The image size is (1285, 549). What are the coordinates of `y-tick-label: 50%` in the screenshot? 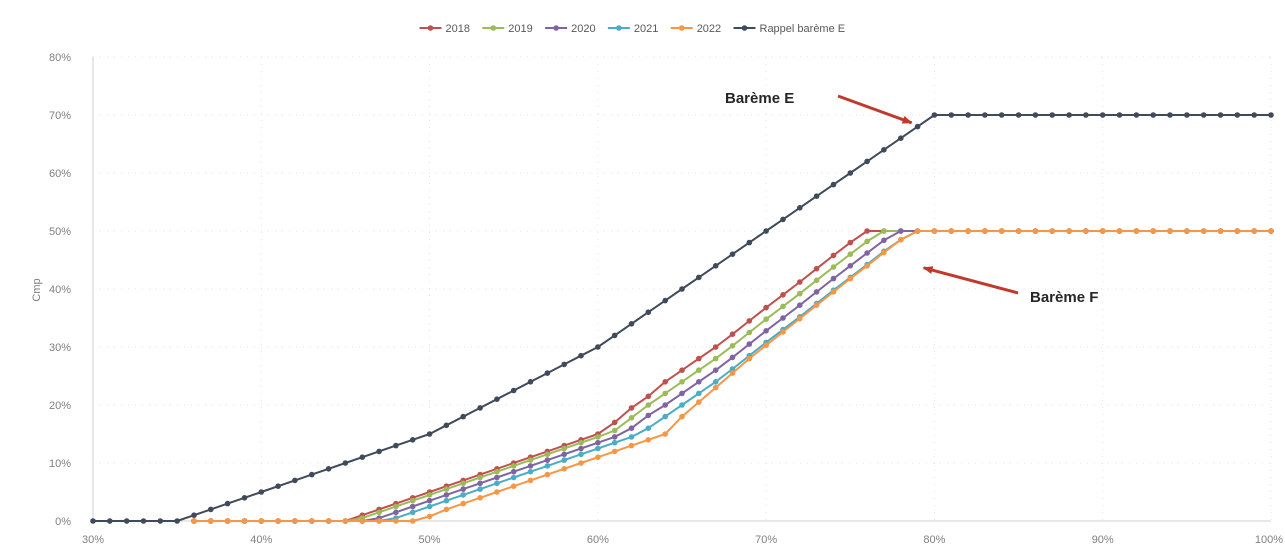 It's located at (60, 232).